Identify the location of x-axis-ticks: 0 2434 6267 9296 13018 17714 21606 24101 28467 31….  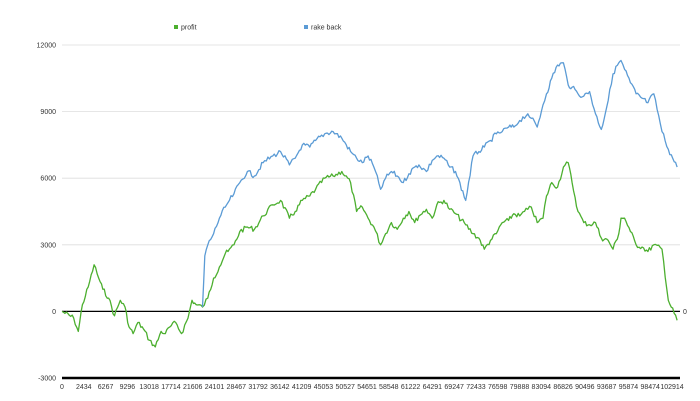
(372, 387).